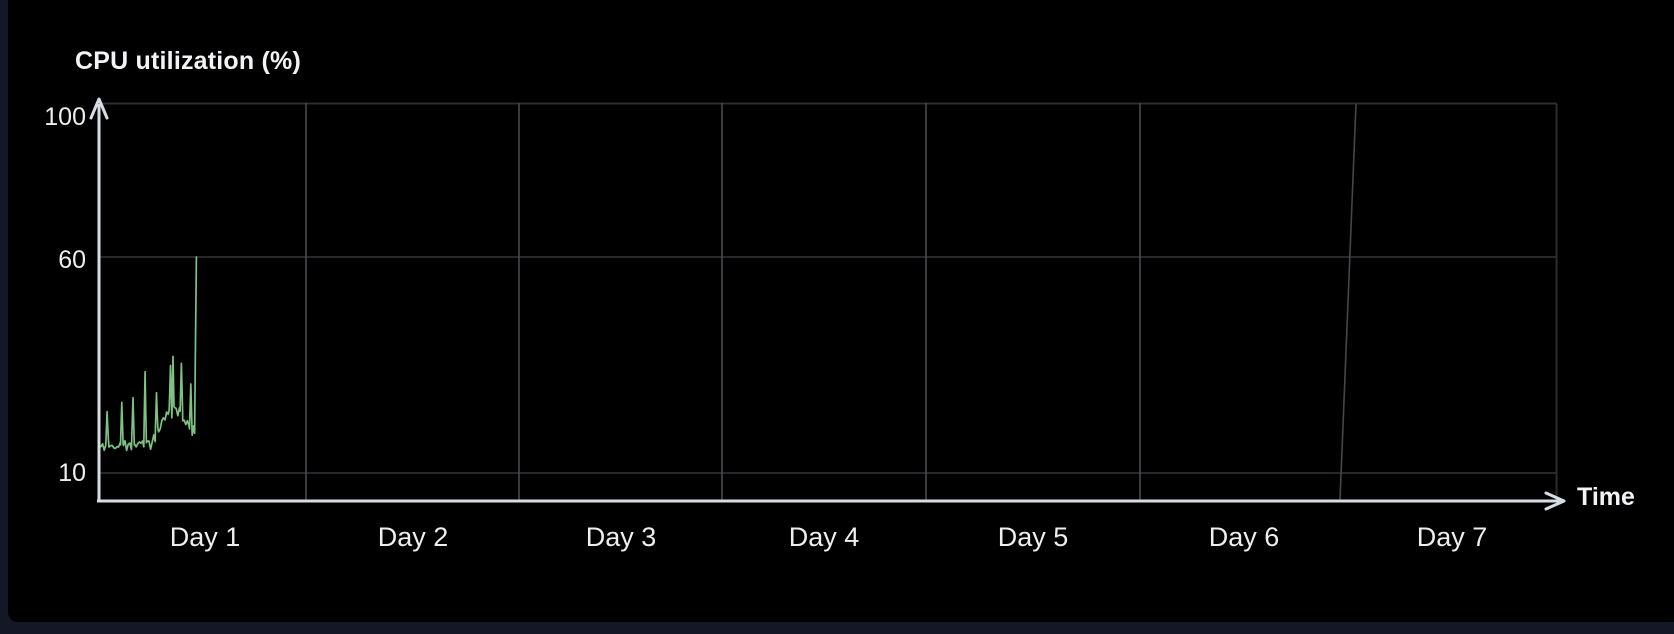 The width and height of the screenshot is (1674, 634). Describe the element at coordinates (188, 61) in the screenshot. I see `chart-title: CPU utilization (%)` at that location.